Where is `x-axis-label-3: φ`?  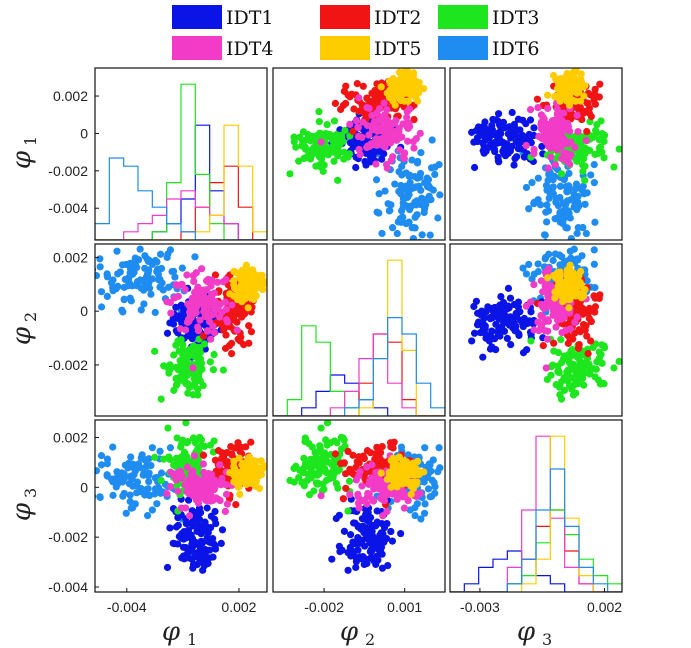 x-axis-label-3: φ is located at coordinates (526, 632).